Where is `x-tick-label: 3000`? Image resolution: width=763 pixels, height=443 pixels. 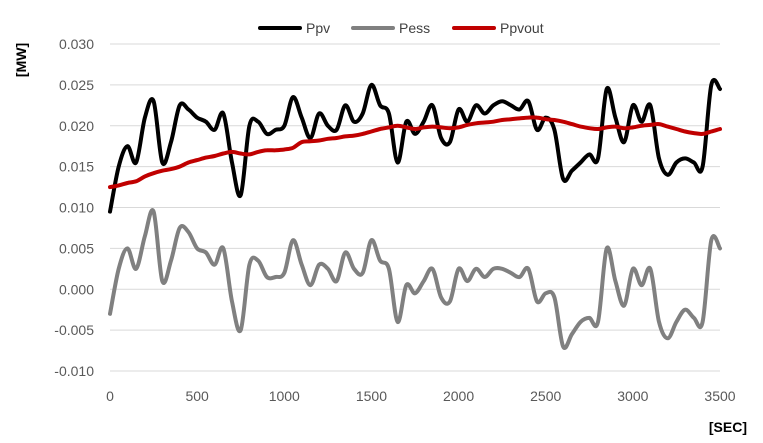 x-tick-label: 3000 is located at coordinates (632, 396).